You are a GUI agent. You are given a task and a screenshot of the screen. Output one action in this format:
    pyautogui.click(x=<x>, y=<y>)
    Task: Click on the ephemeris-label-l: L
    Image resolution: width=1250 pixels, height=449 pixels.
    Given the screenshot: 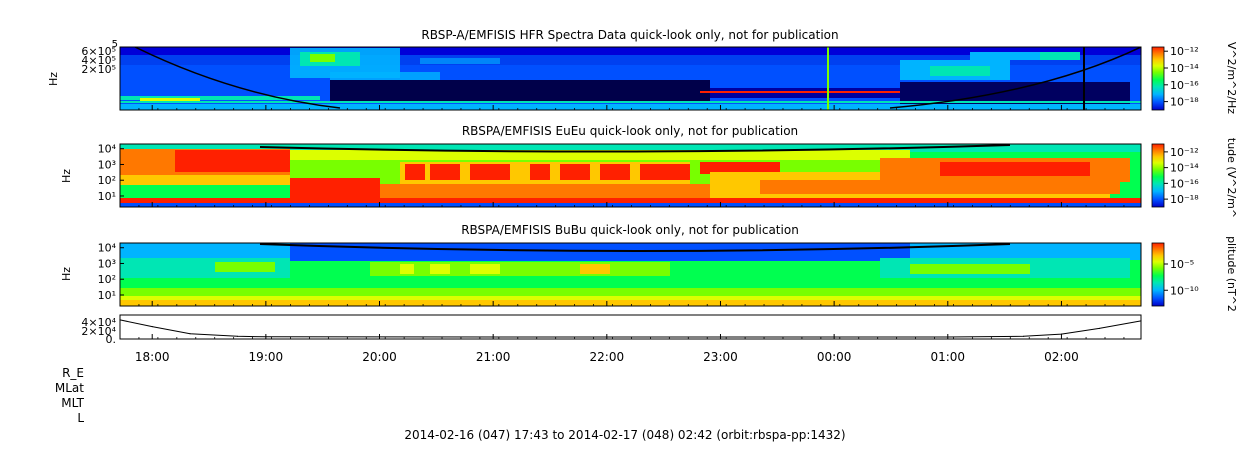 What is the action you would take?
    pyautogui.click(x=80, y=418)
    